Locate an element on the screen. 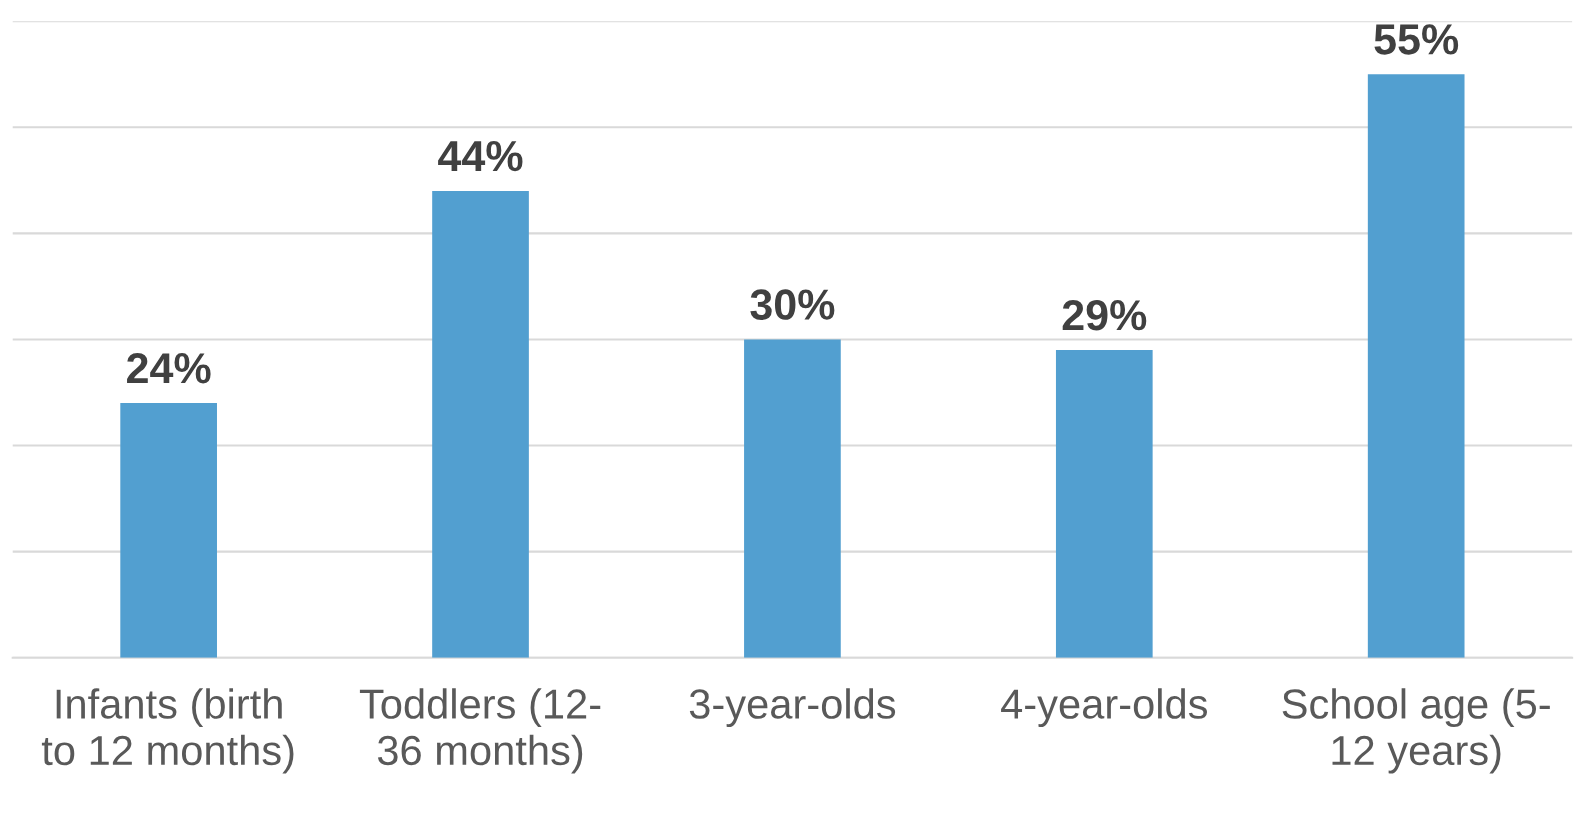 This screenshot has width=1588, height=817. x-tick-label: School age (5- 12 years) is located at coordinates (1416, 731).